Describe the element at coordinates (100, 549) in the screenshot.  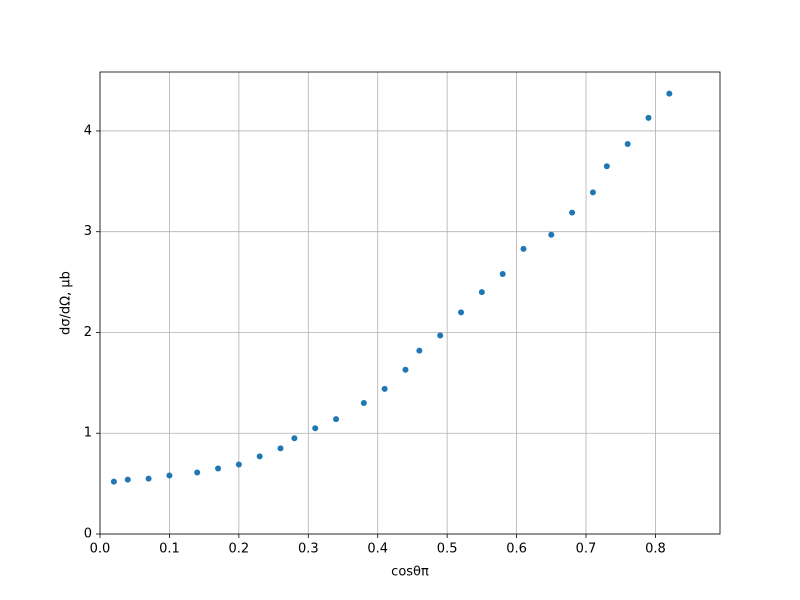
I see `x-tick-label: 0.0` at that location.